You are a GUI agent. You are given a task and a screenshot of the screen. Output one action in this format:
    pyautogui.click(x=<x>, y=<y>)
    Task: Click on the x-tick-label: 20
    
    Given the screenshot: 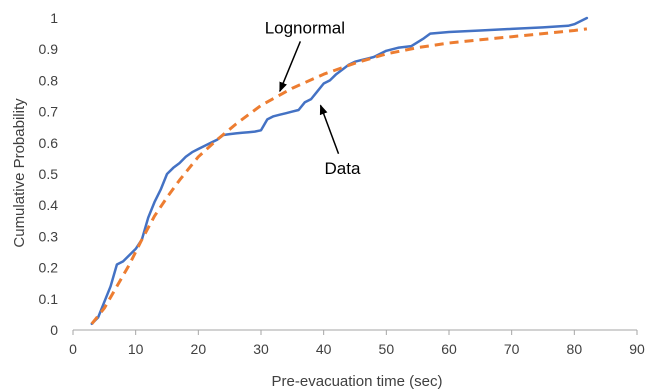 What is the action you would take?
    pyautogui.click(x=199, y=349)
    